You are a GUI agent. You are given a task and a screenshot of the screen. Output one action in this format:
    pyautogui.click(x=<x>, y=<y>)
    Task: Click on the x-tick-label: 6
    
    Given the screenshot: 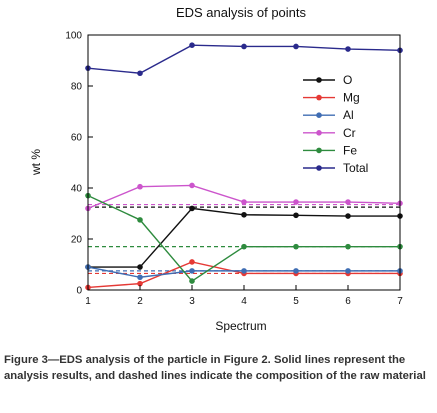 What is the action you would take?
    pyautogui.click(x=348, y=301)
    